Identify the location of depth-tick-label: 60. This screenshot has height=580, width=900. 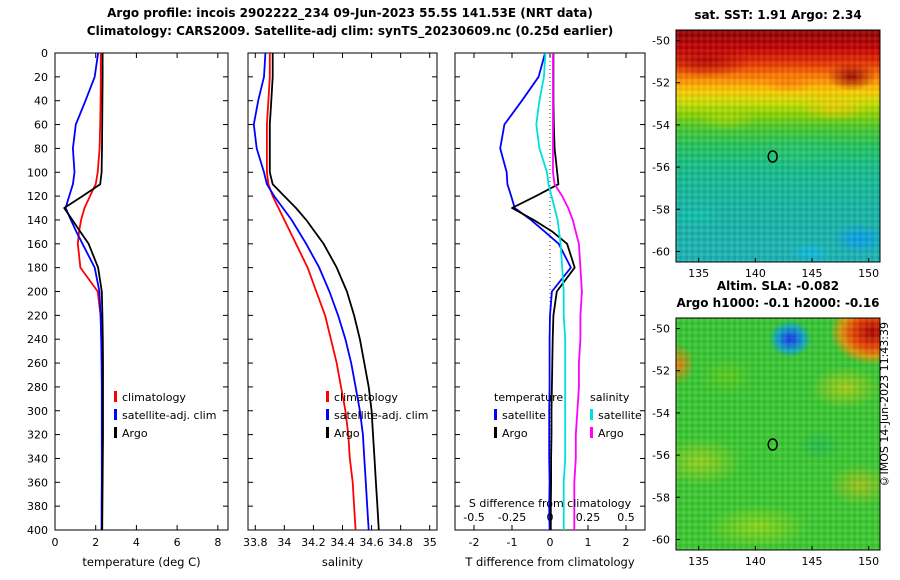
(41, 125).